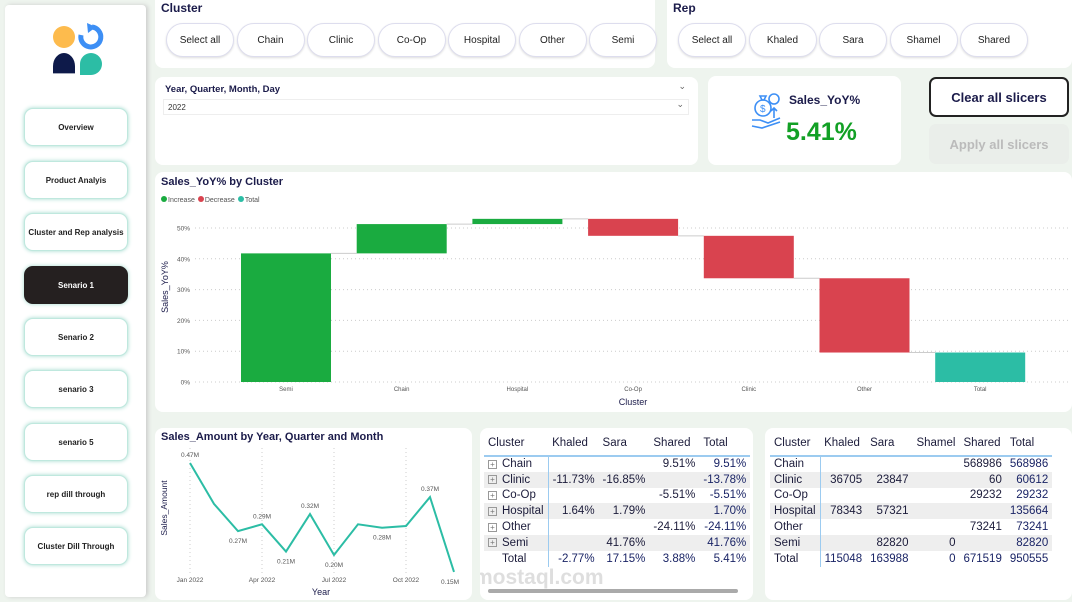 The image size is (1072, 602). I want to click on nav-overview: Overview, so click(76, 127).